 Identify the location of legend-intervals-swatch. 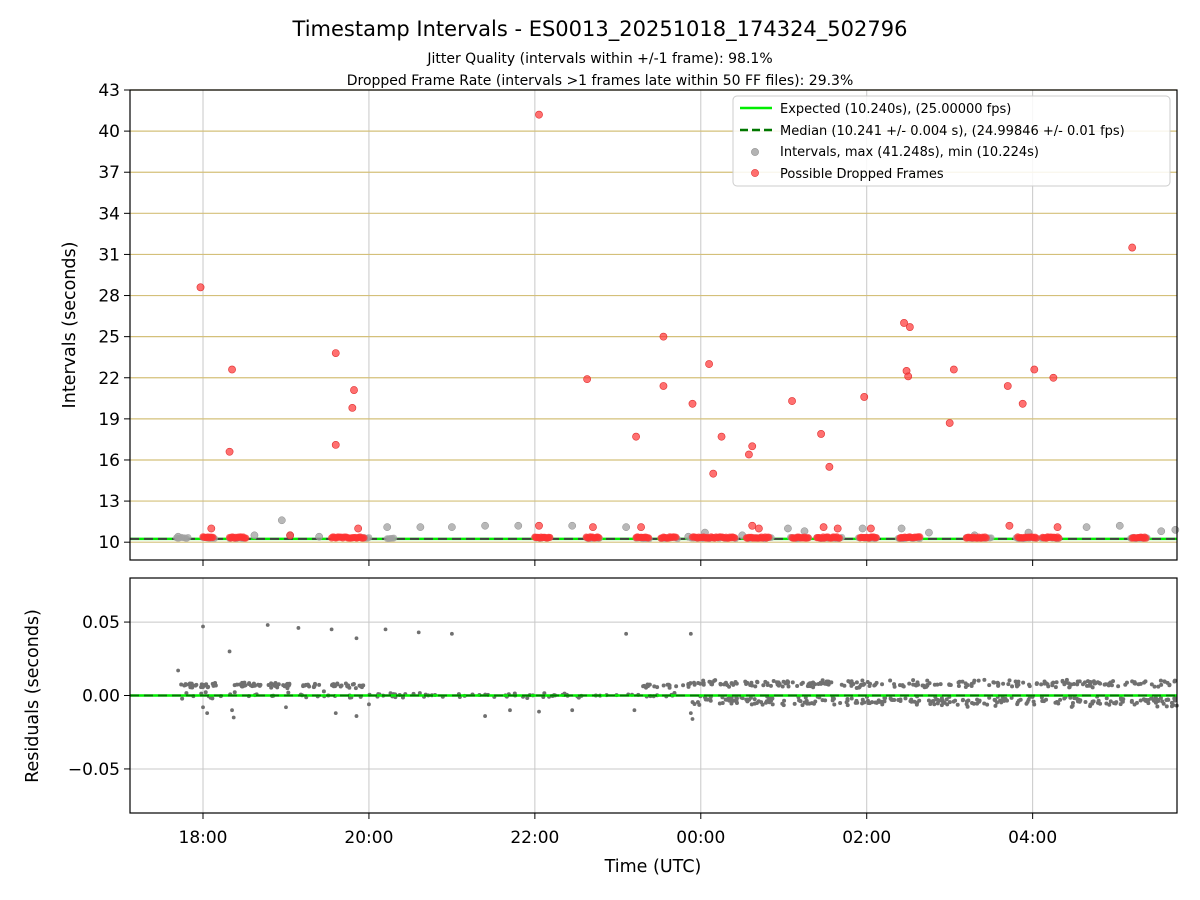
(755, 152).